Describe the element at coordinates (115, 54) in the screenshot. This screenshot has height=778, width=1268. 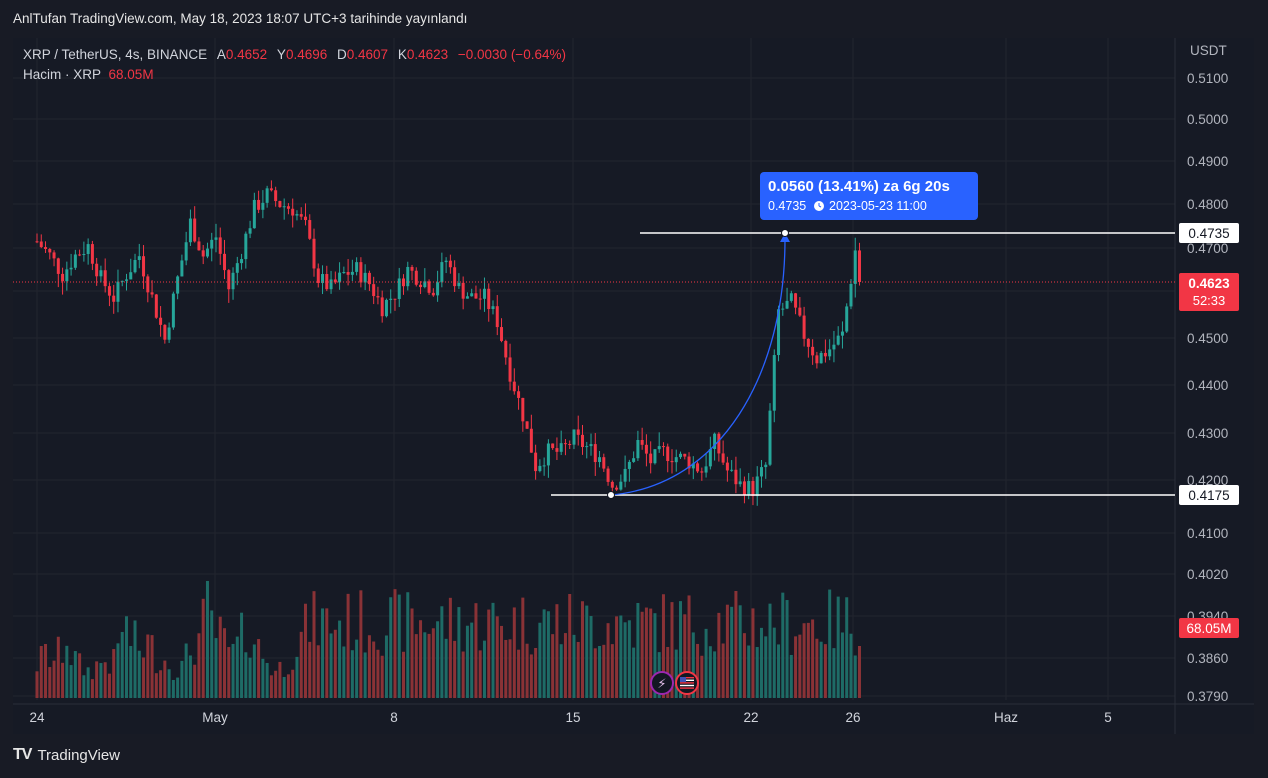
I see `symbol-label: XRP / TetherUS, 4s, BINANCE` at that location.